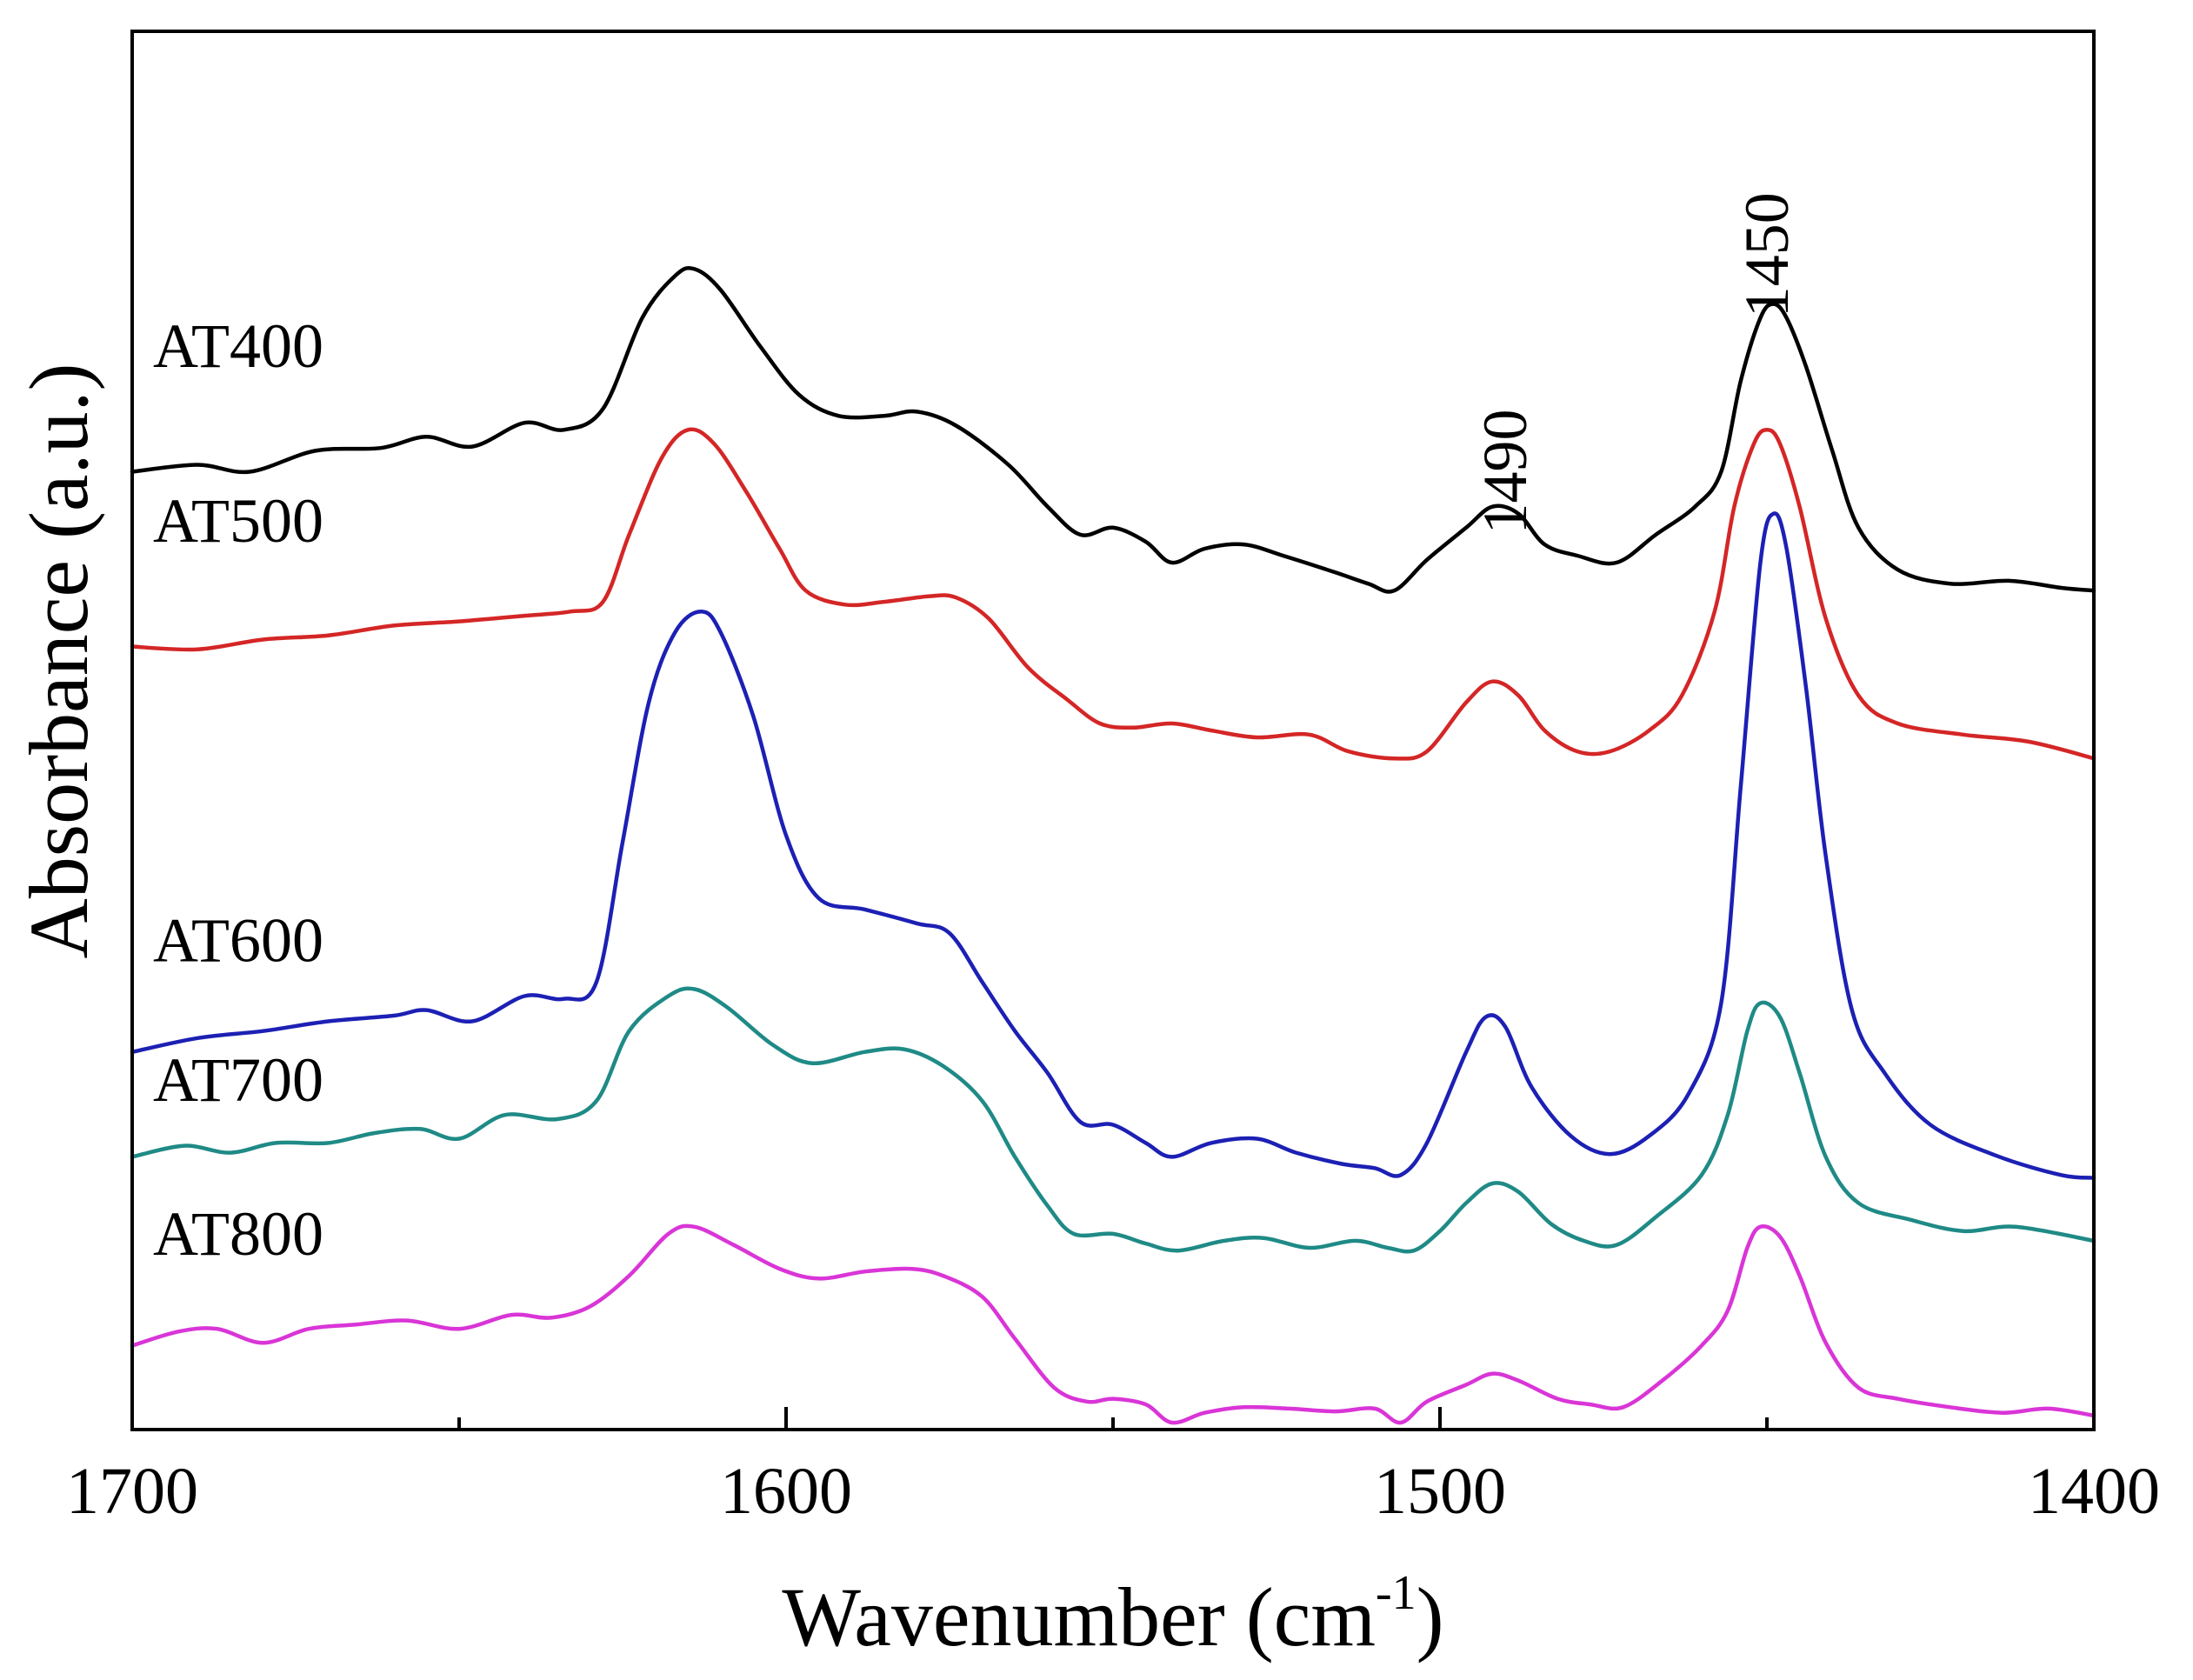  What do you see at coordinates (1113, 1467) in the screenshot?
I see `x-ticks: 1700 1600 1500 1400` at bounding box center [1113, 1467].